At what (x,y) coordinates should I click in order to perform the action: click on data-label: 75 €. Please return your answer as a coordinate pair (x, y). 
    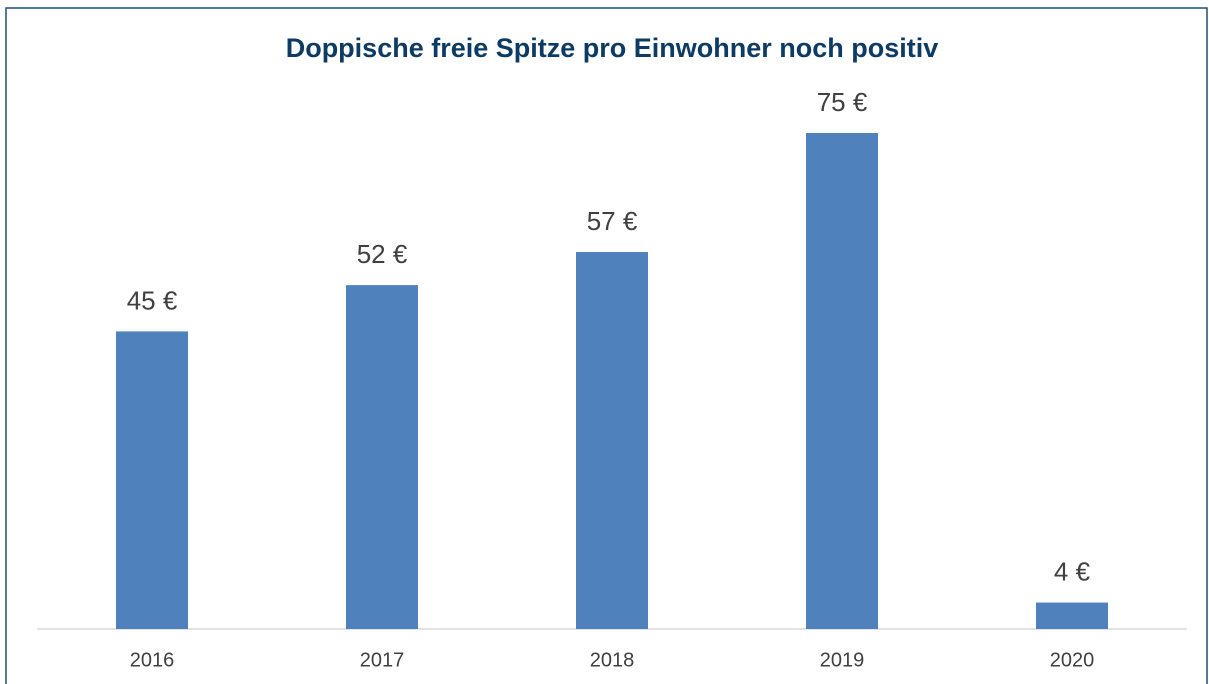
    Looking at the image, I should click on (842, 102).